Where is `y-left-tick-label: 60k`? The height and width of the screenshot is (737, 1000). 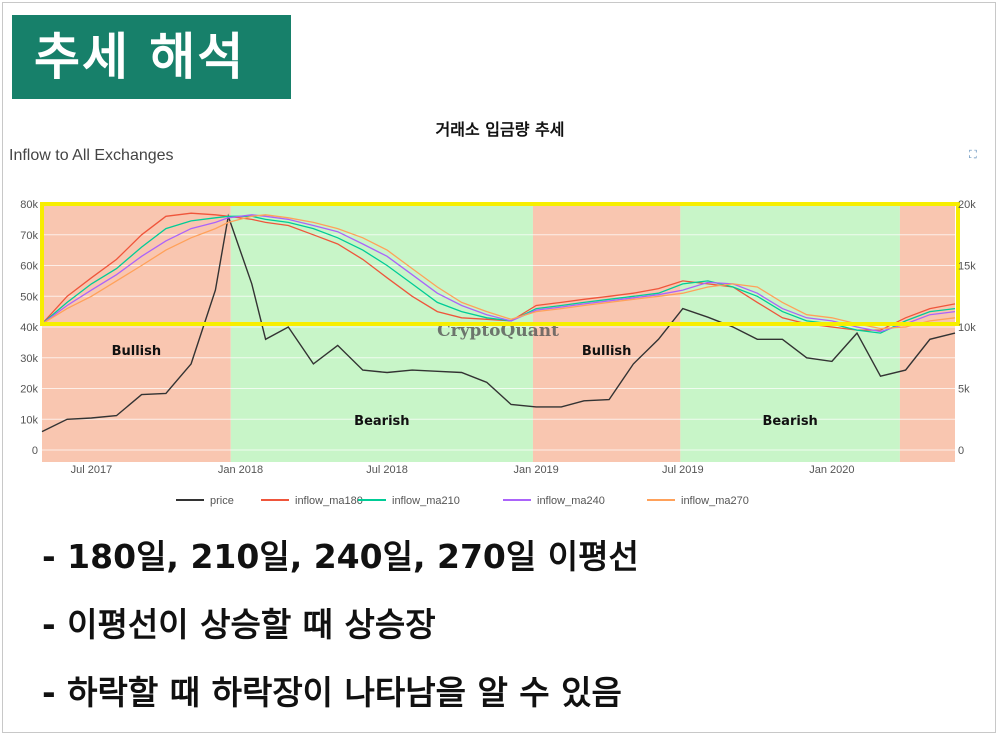 y-left-tick-label: 60k is located at coordinates (29, 267).